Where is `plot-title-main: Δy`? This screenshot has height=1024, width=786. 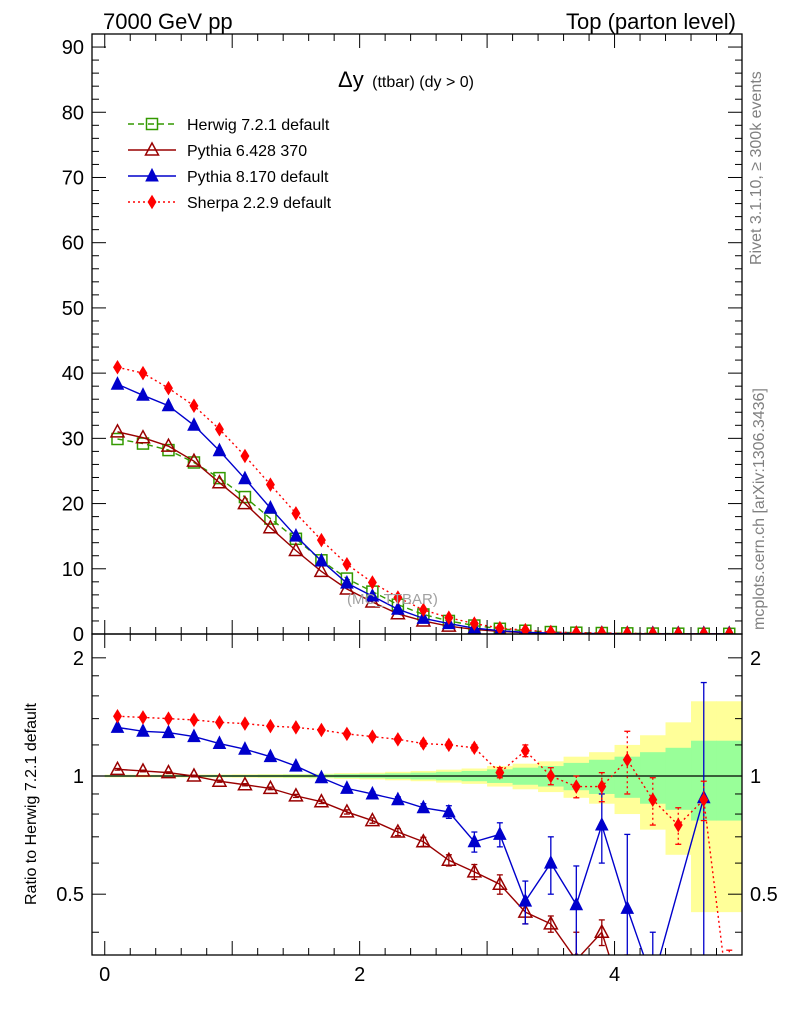 plot-title-main: Δy is located at coordinates (351, 79).